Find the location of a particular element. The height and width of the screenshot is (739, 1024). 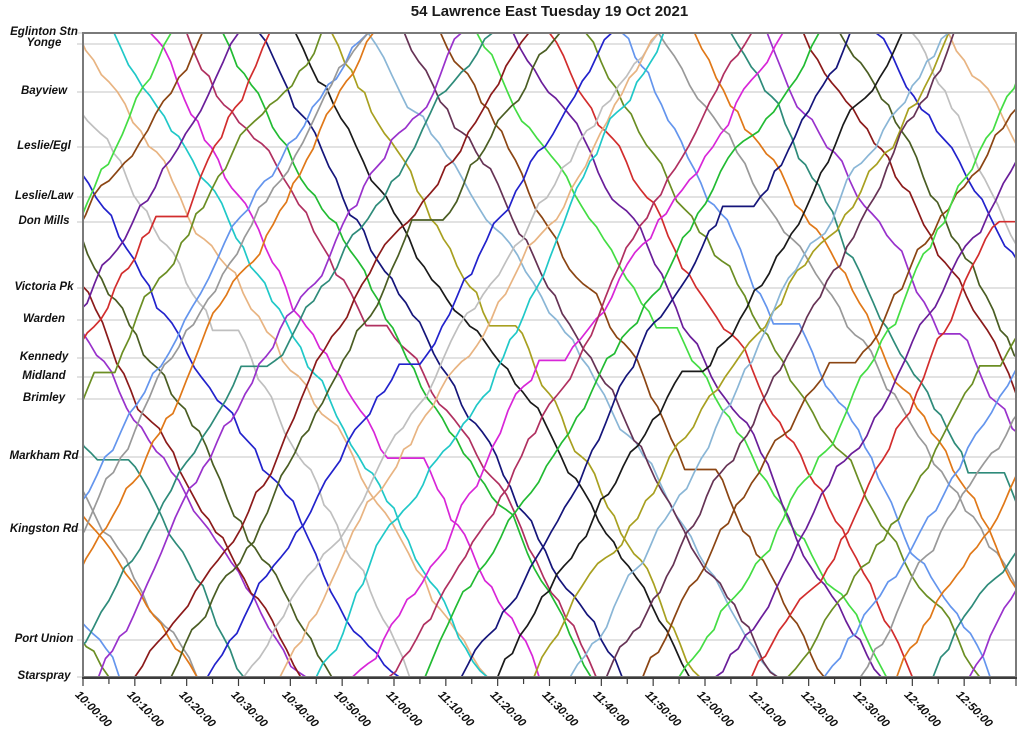

station-label-kingston-rd: Kingston Rd is located at coordinates (44, 528).